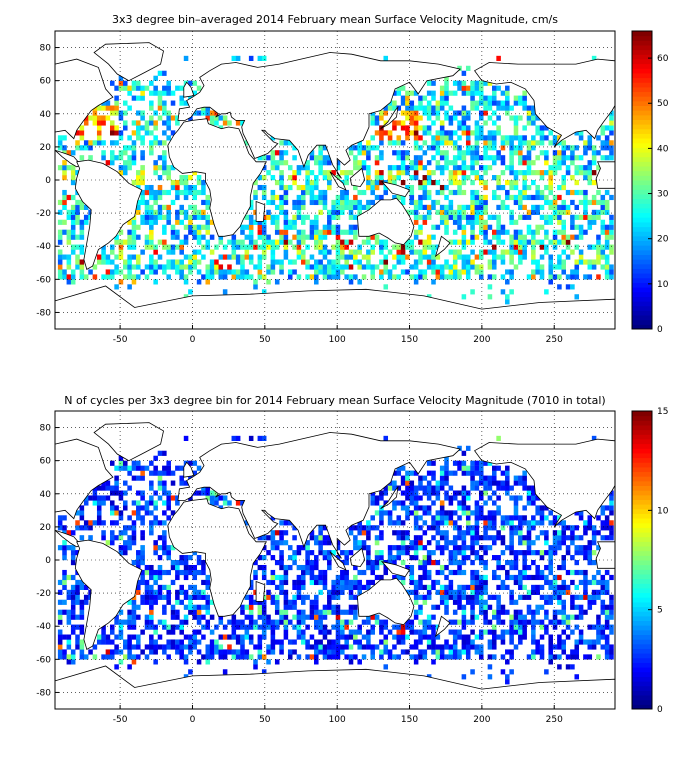  I want to click on landmass, so click(605, 175).